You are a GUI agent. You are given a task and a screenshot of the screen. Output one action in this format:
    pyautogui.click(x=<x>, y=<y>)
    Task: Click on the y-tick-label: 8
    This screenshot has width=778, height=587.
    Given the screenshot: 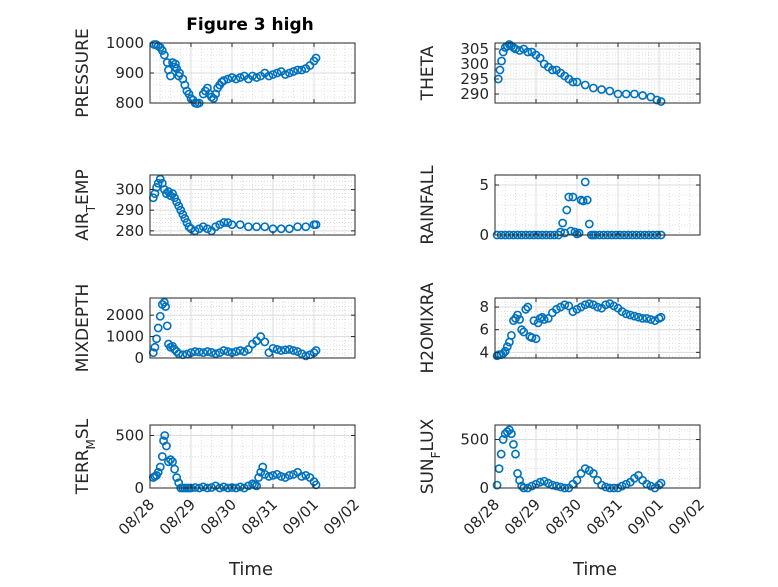 What is the action you would take?
    pyautogui.click(x=484, y=307)
    